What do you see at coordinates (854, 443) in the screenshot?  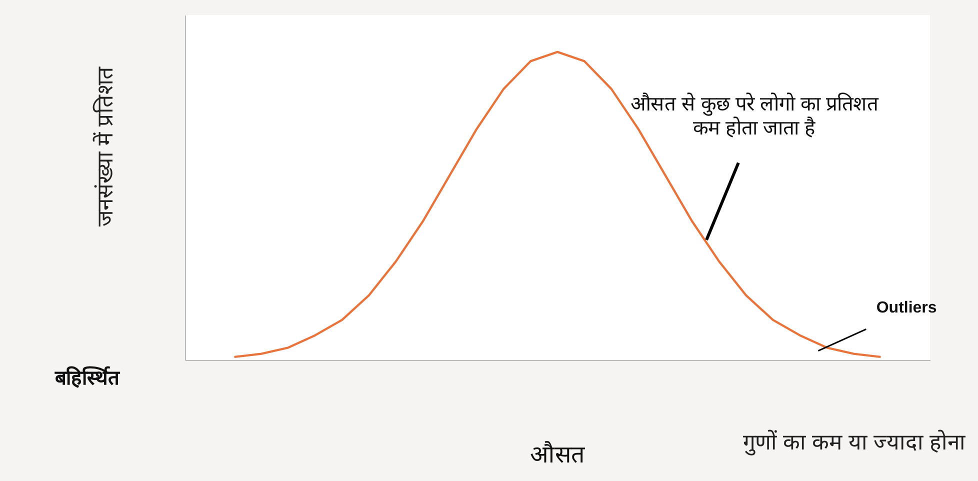 I see `x-axis-title: गुणों का कम या ज्यादा होना` at bounding box center [854, 443].